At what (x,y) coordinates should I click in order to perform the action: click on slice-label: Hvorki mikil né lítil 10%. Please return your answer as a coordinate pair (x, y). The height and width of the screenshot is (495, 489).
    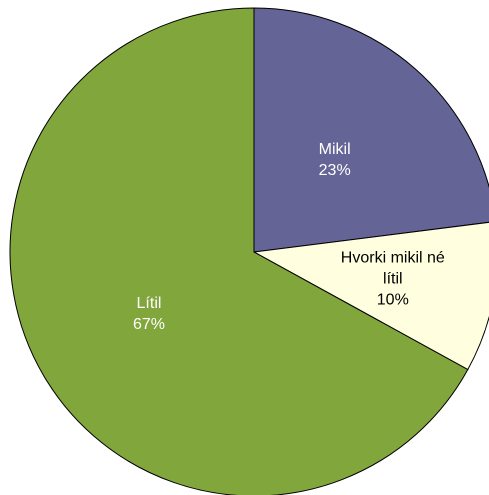
    Looking at the image, I should click on (393, 279).